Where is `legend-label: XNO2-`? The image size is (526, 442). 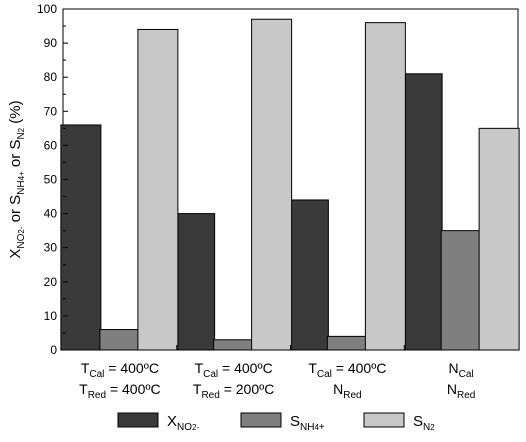
legend-label: XNO2- is located at coordinates (183, 423).